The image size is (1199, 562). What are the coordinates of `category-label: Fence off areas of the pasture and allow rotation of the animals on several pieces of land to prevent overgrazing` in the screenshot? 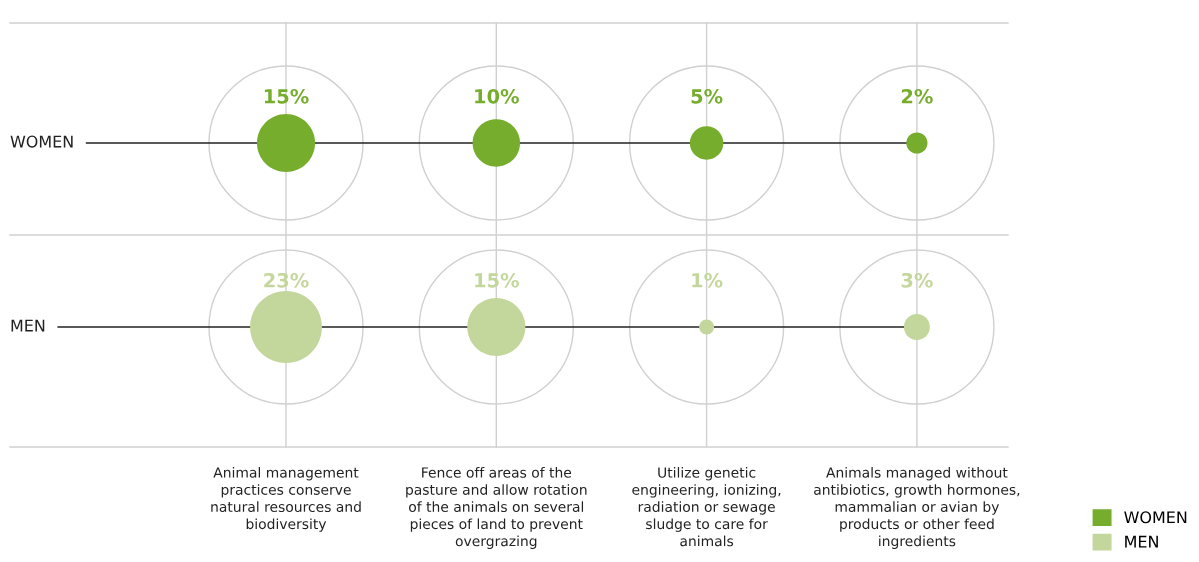 It's located at (496, 508).